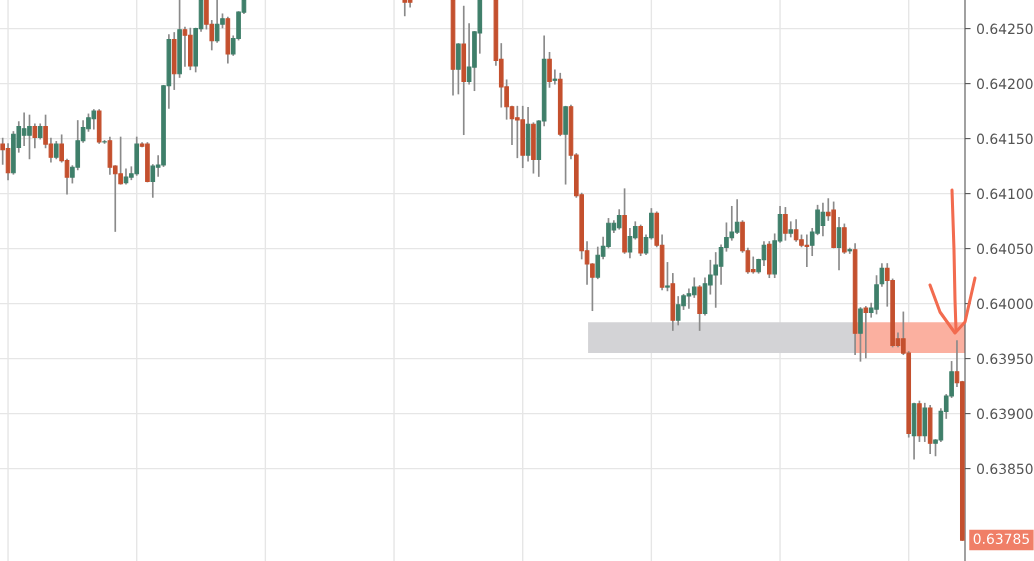 The height and width of the screenshot is (561, 1034). Describe the element at coordinates (1005, 139) in the screenshot. I see `y-tick-label: 0.64150` at that location.